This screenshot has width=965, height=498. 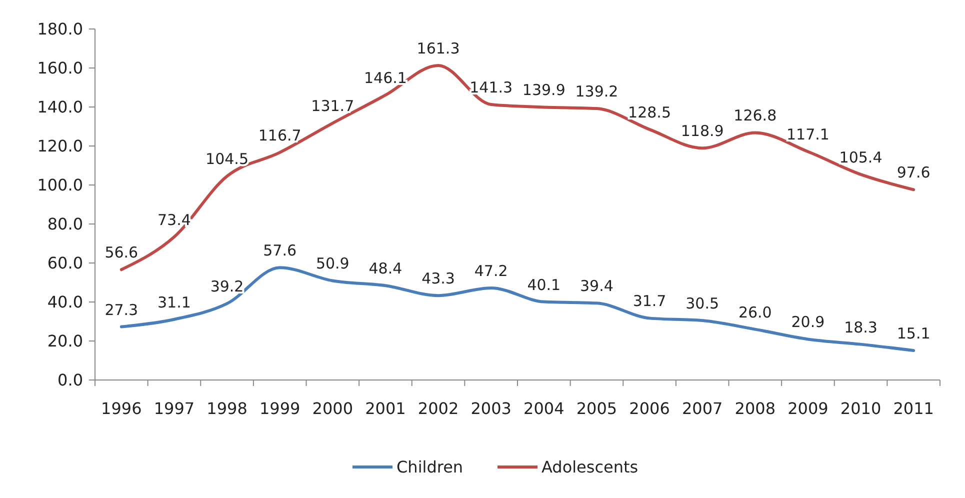 I want to click on data-label: 15.1, so click(x=913, y=333).